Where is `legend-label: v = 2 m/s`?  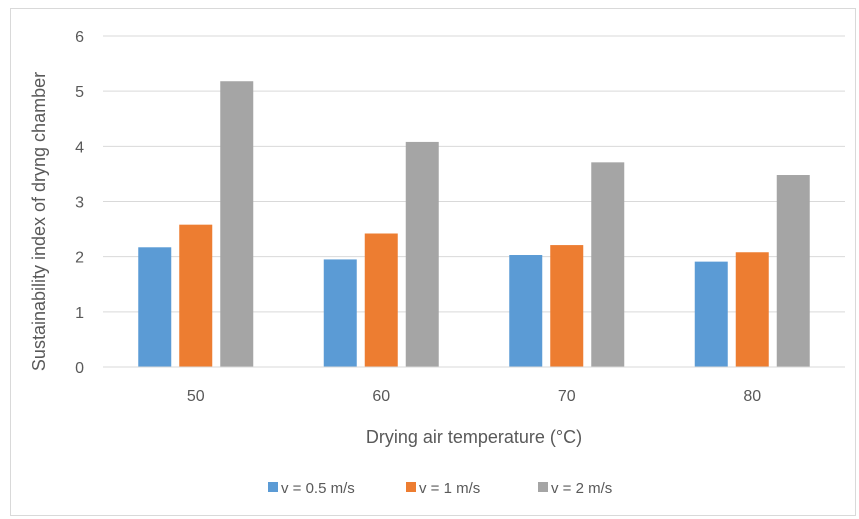
legend-label: v = 2 m/s is located at coordinates (581, 488).